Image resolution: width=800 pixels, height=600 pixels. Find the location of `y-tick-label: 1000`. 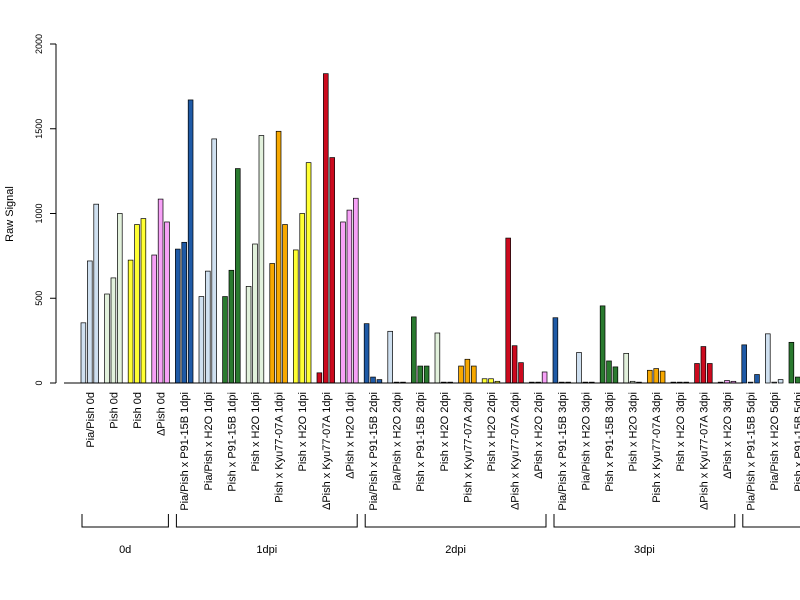

y-tick-label: 1000 is located at coordinates (39, 213).